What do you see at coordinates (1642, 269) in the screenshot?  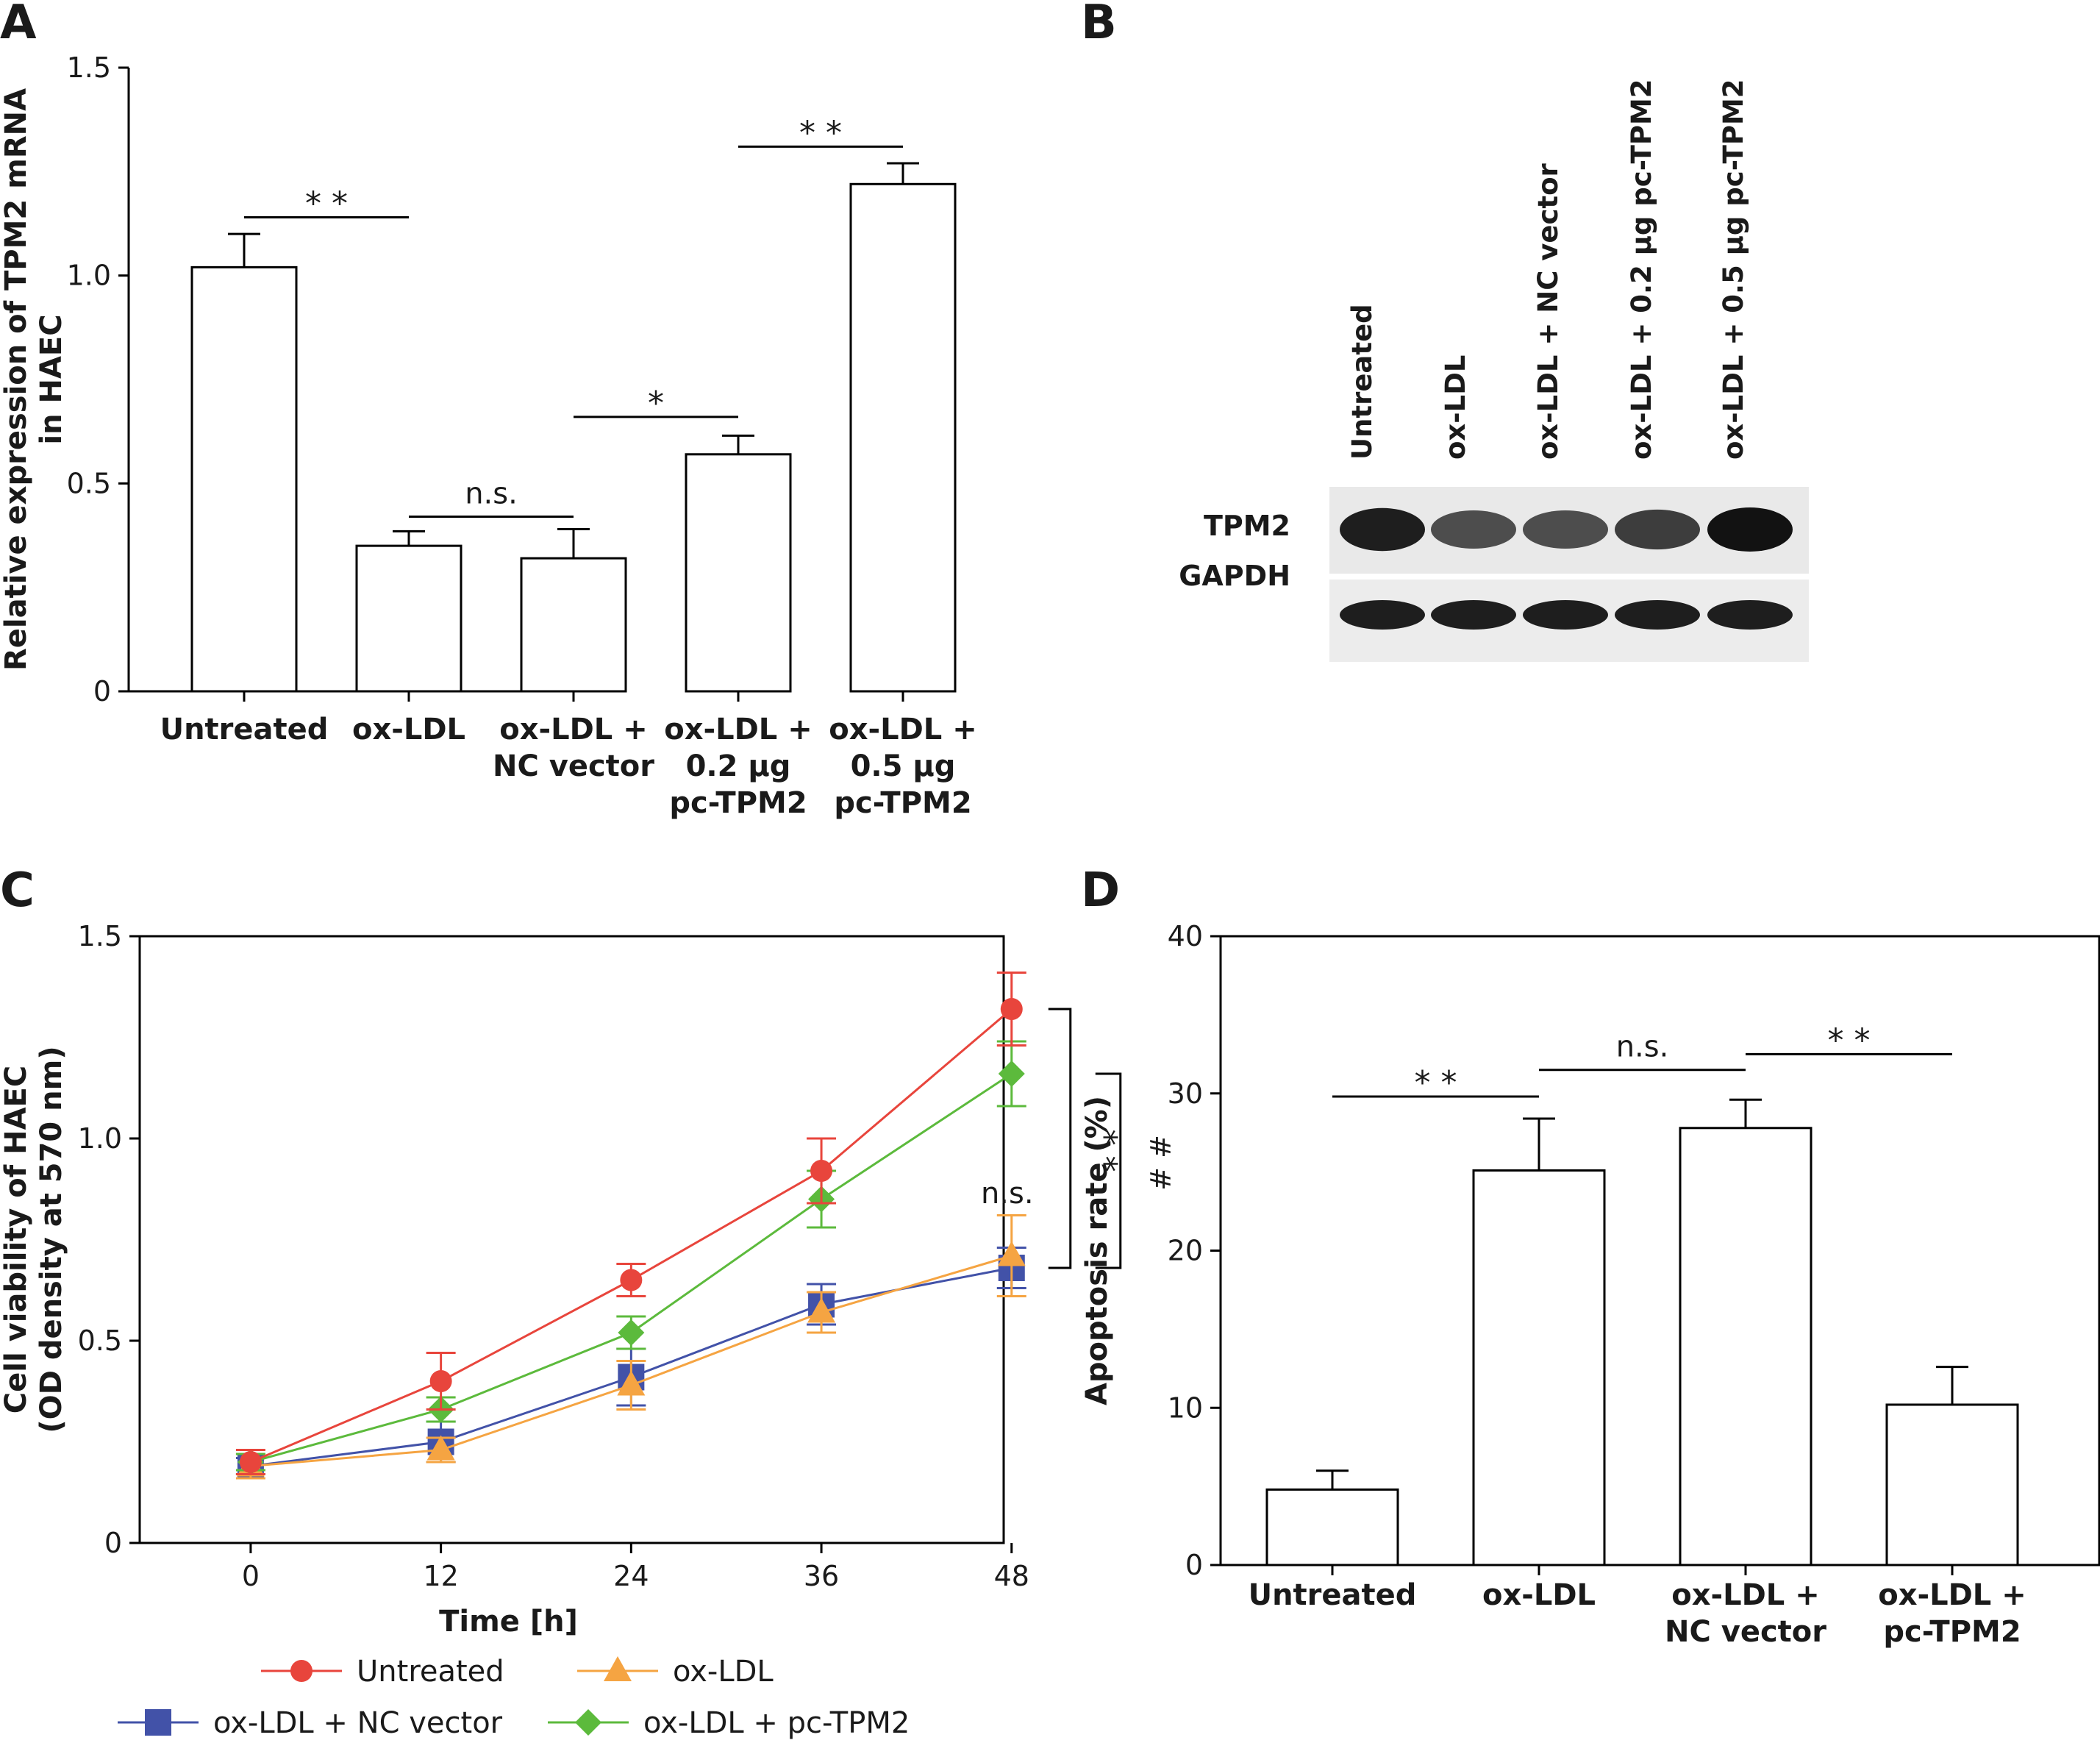 I see `blot-lane-label: ox-LDL + 0.2 µg pc-TPM2` at bounding box center [1642, 269].